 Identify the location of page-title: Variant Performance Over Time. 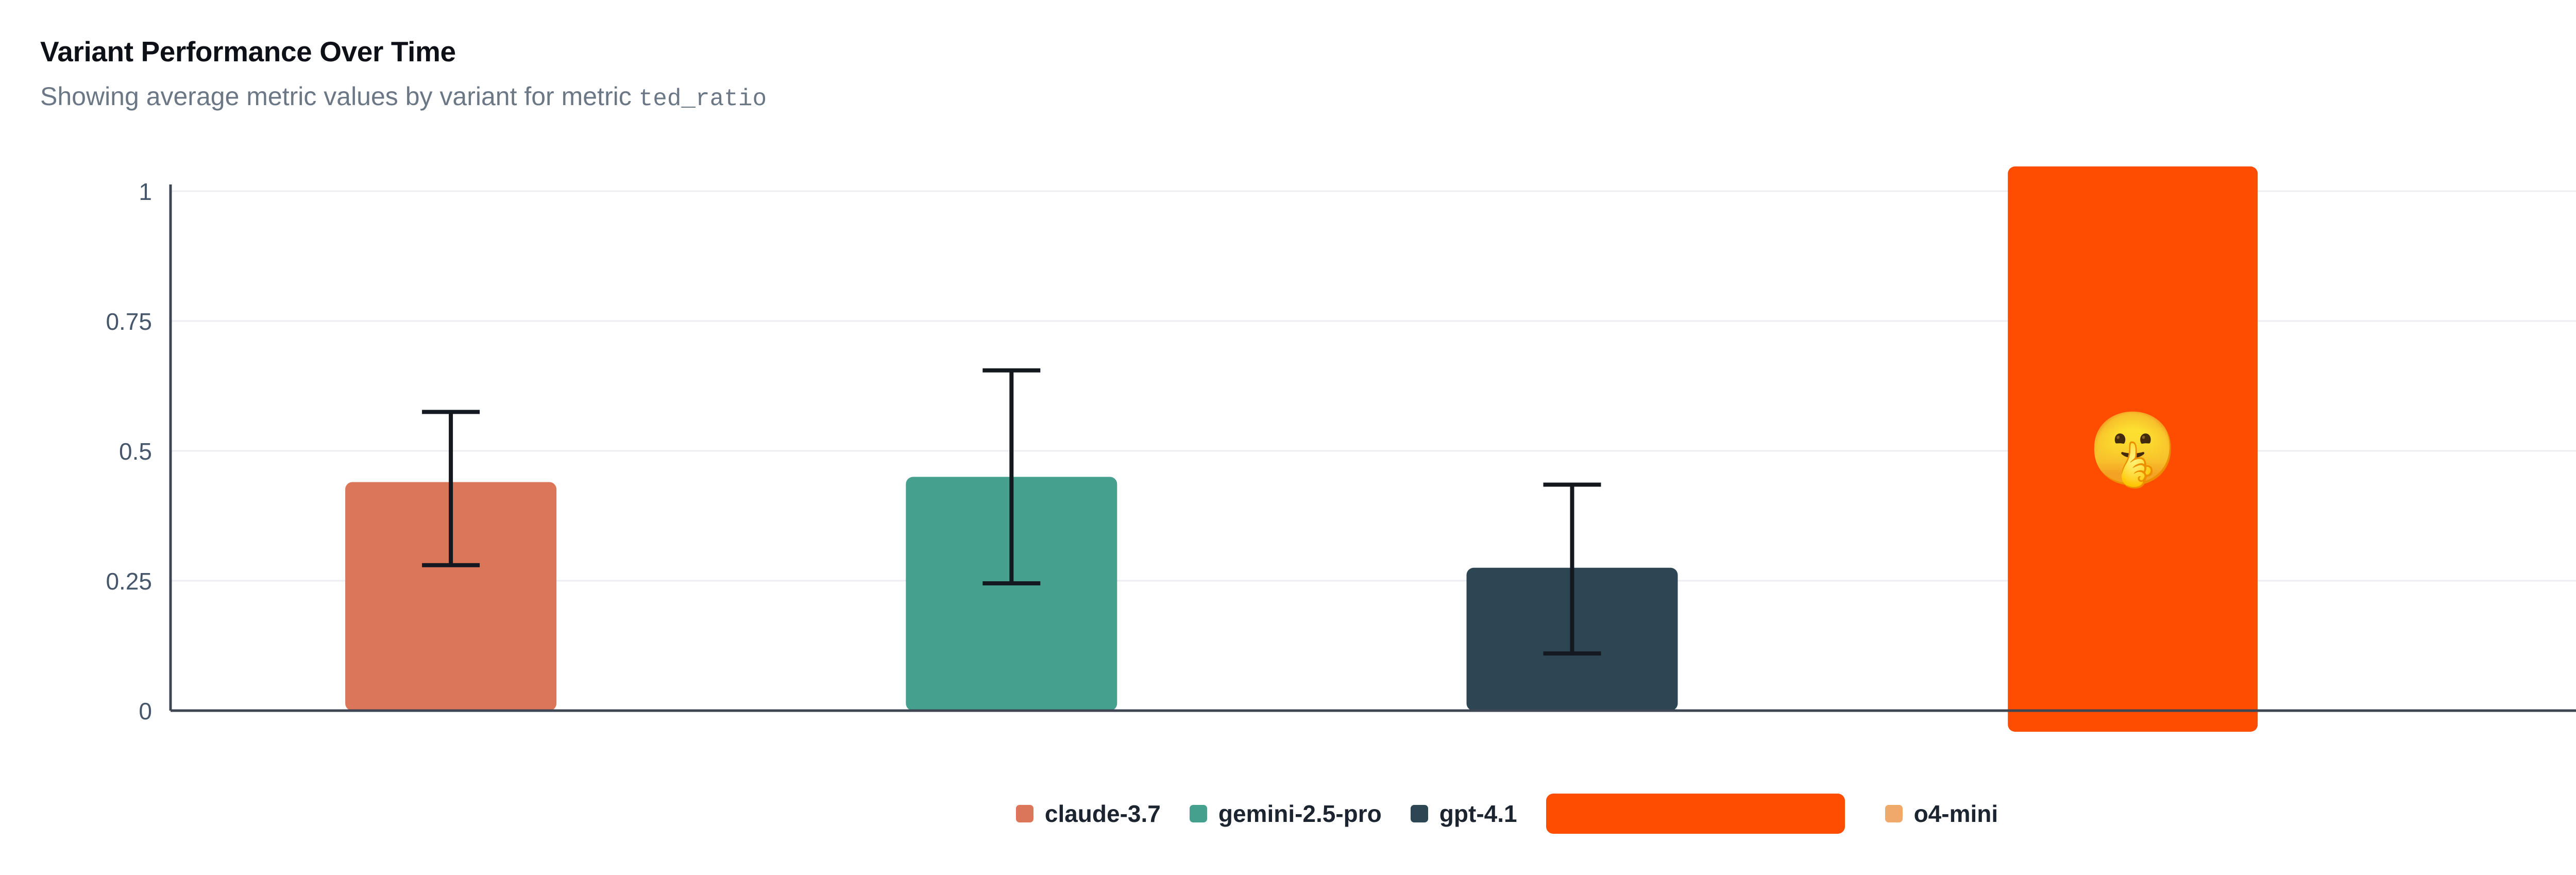
(248, 52).